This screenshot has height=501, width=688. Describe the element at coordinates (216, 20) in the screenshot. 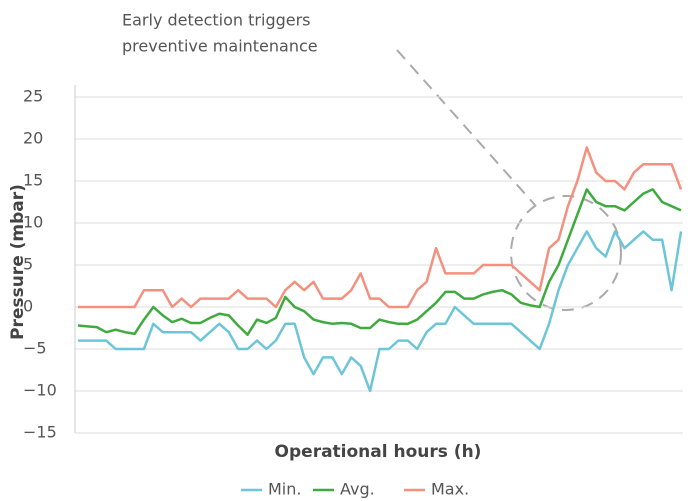

I see `annotation: Early detection triggers` at that location.